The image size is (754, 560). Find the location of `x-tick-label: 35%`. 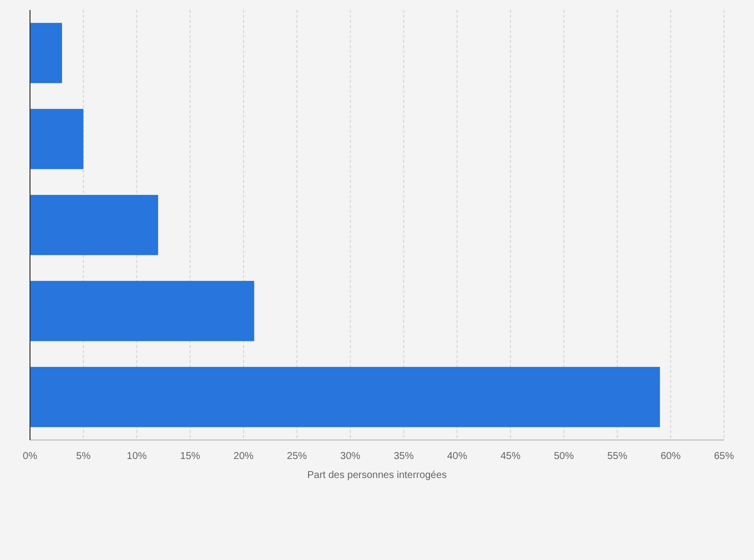

x-tick-label: 35% is located at coordinates (404, 456).